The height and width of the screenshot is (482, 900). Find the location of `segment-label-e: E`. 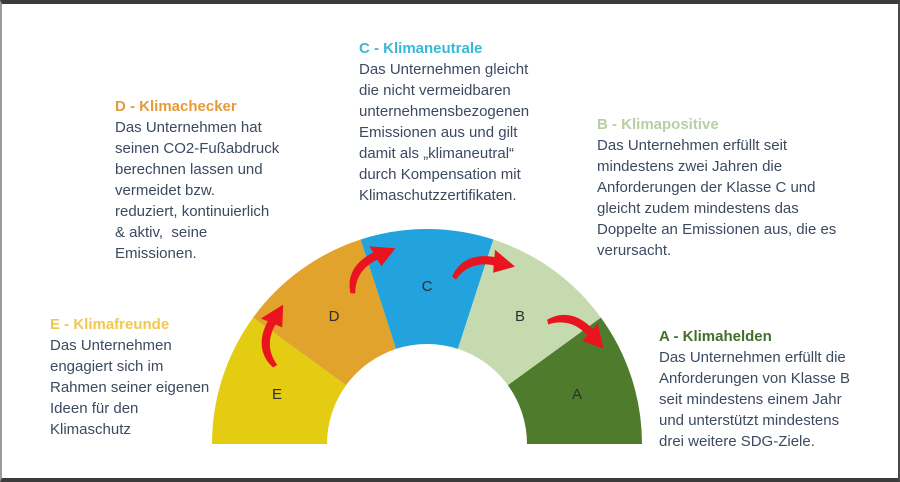

segment-label-e: E is located at coordinates (277, 394).